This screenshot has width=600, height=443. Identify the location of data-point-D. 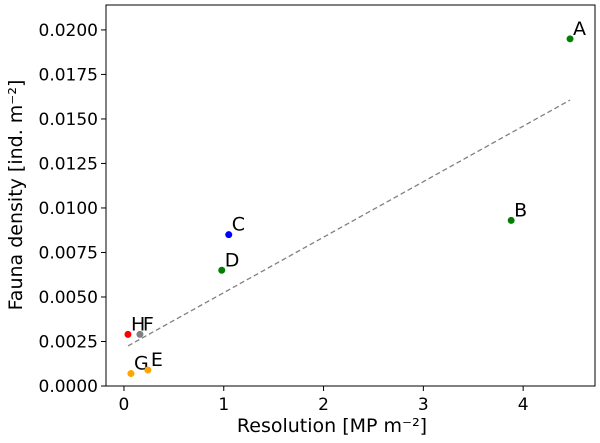
(222, 270).